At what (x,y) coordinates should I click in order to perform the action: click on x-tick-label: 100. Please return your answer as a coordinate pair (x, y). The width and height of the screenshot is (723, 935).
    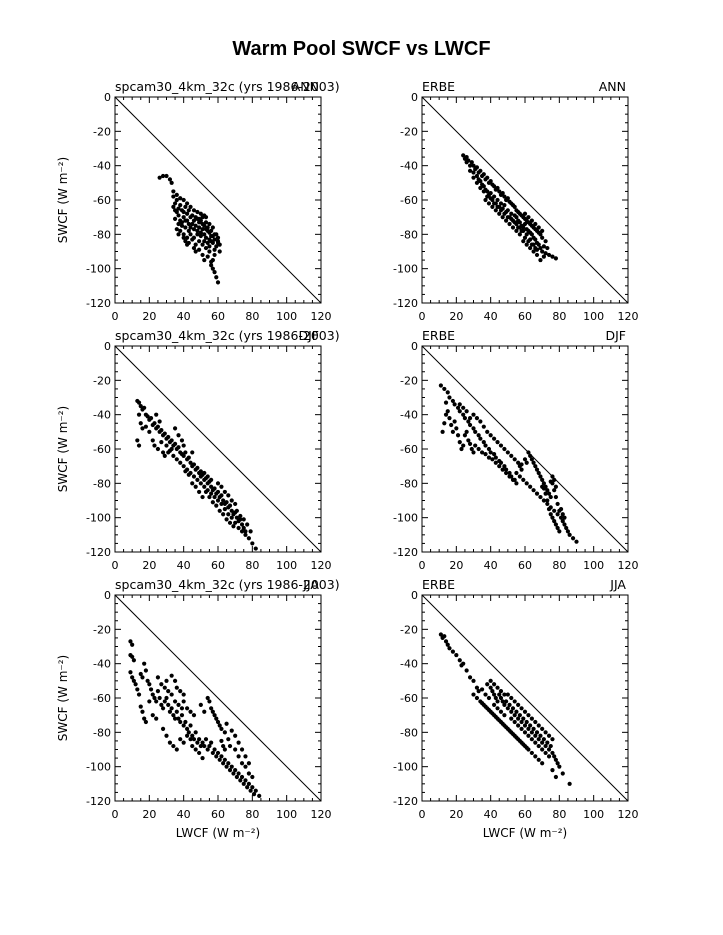
    Looking at the image, I should click on (593, 565).